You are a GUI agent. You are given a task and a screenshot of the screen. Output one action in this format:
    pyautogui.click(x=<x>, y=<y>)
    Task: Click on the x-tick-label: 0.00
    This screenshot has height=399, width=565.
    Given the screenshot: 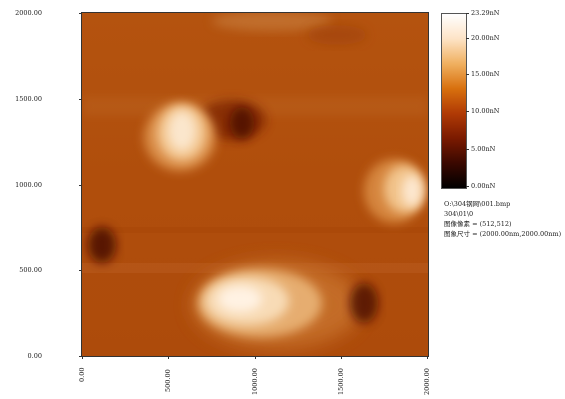 What is the action you would take?
    pyautogui.click(x=82, y=374)
    